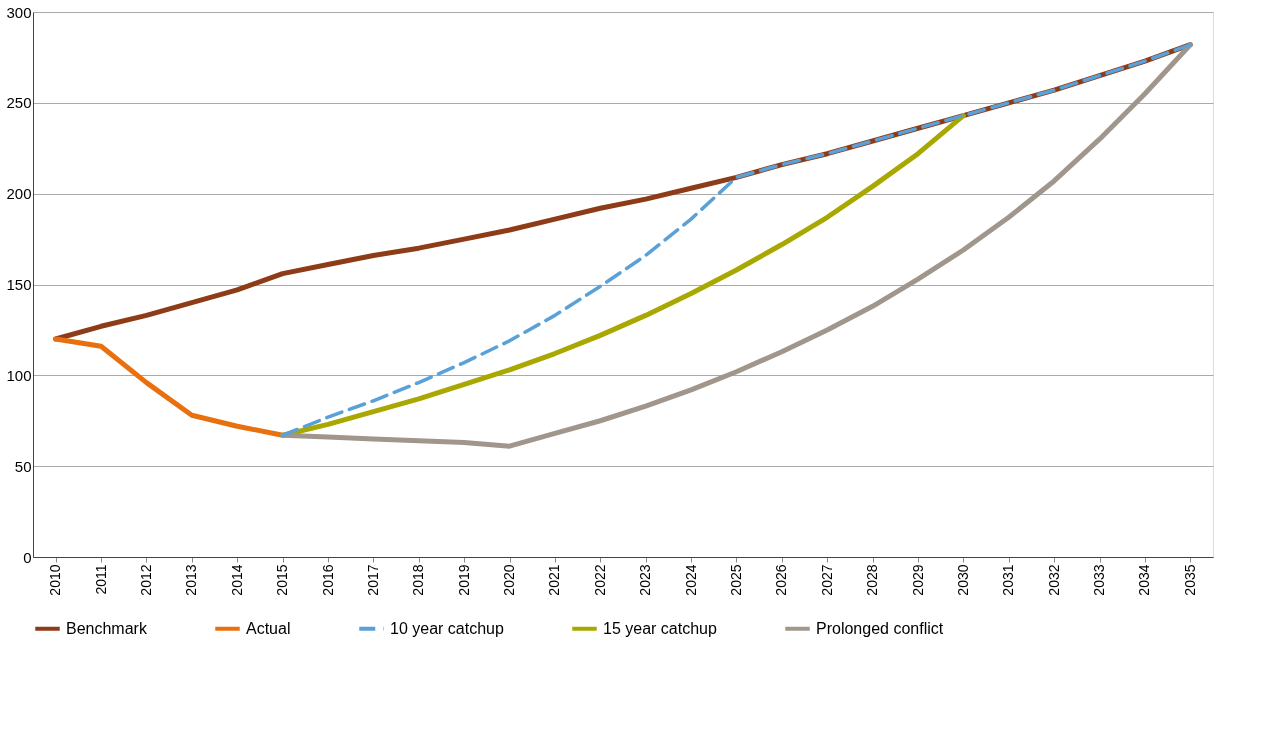 This screenshot has width=1279, height=747. Describe the element at coordinates (660, 628) in the screenshot. I see `legend-label: 15 year catchup` at that location.